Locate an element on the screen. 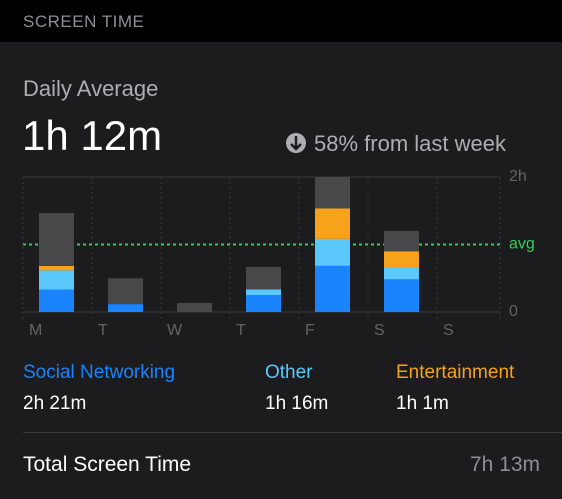  header-title: SCREEN TIME is located at coordinates (84, 21).